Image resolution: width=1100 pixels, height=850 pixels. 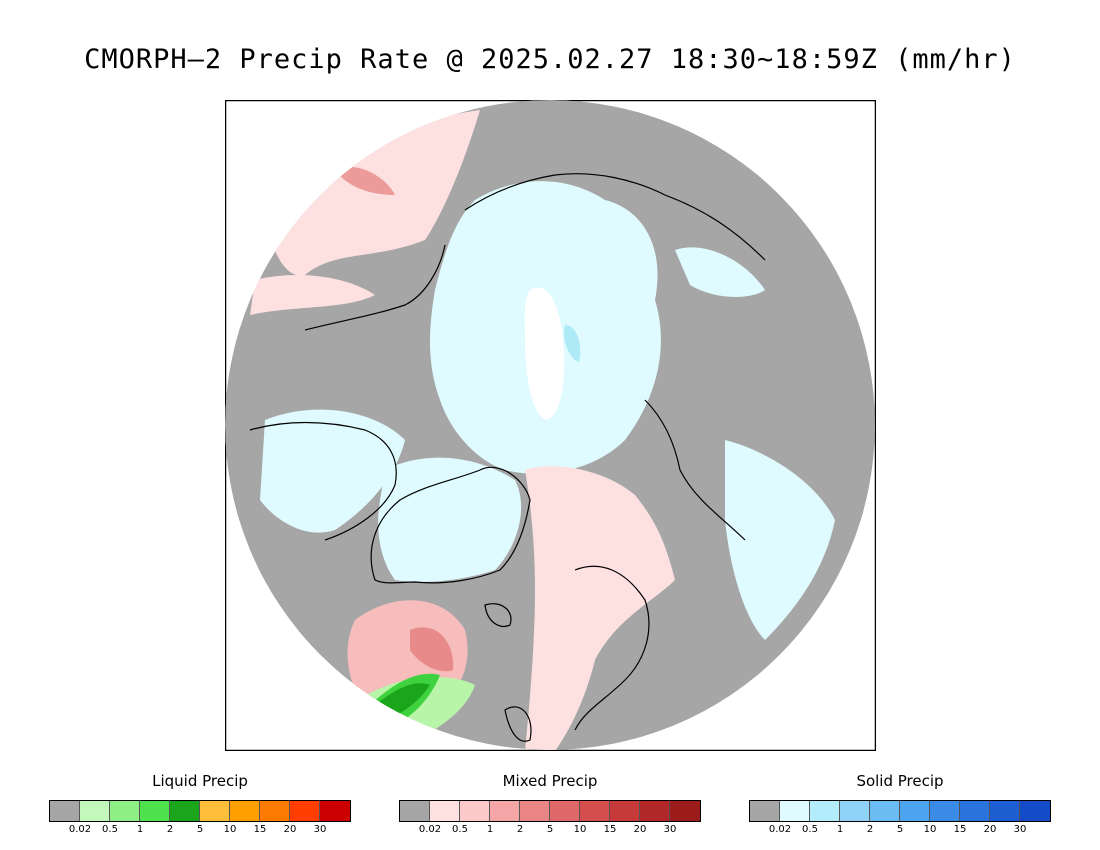 I want to click on legend-mixed-ticks: 0.02 0.5 1 2 5 10 15 20 30, so click(x=550, y=829).